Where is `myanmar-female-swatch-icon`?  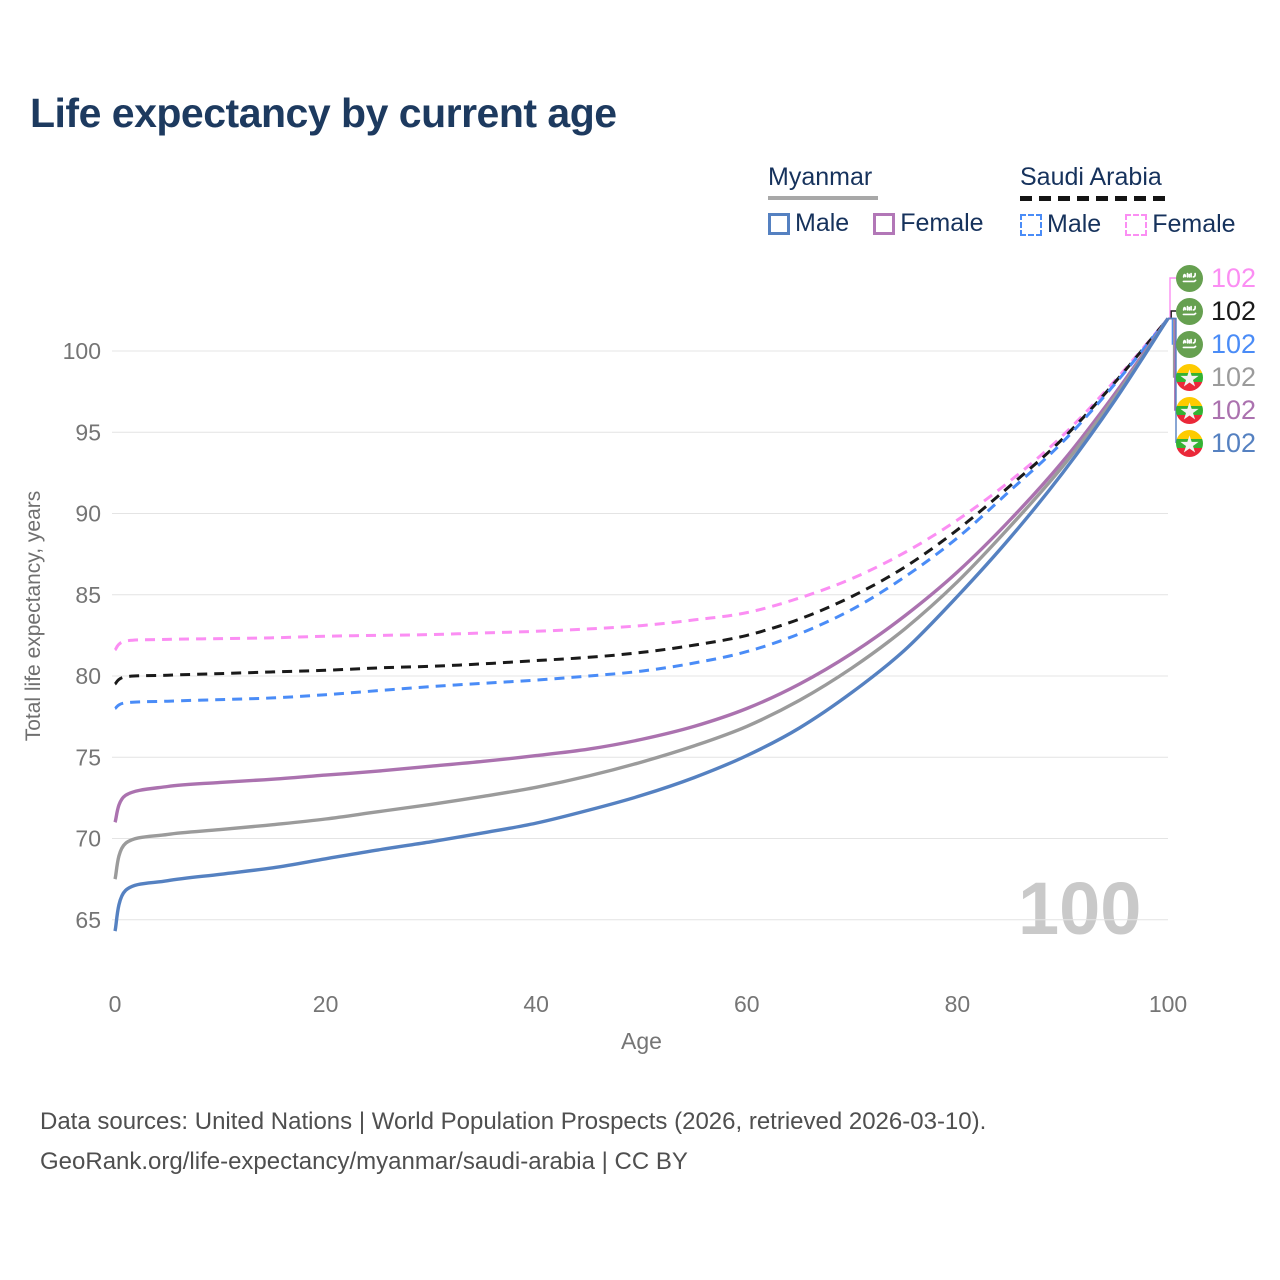 myanmar-female-swatch-icon is located at coordinates (884, 223).